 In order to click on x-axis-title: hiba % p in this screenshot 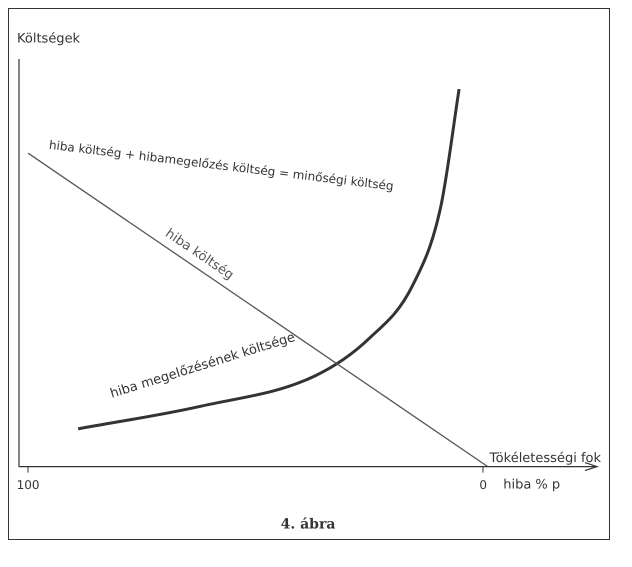, I will do `click(531, 484)`.